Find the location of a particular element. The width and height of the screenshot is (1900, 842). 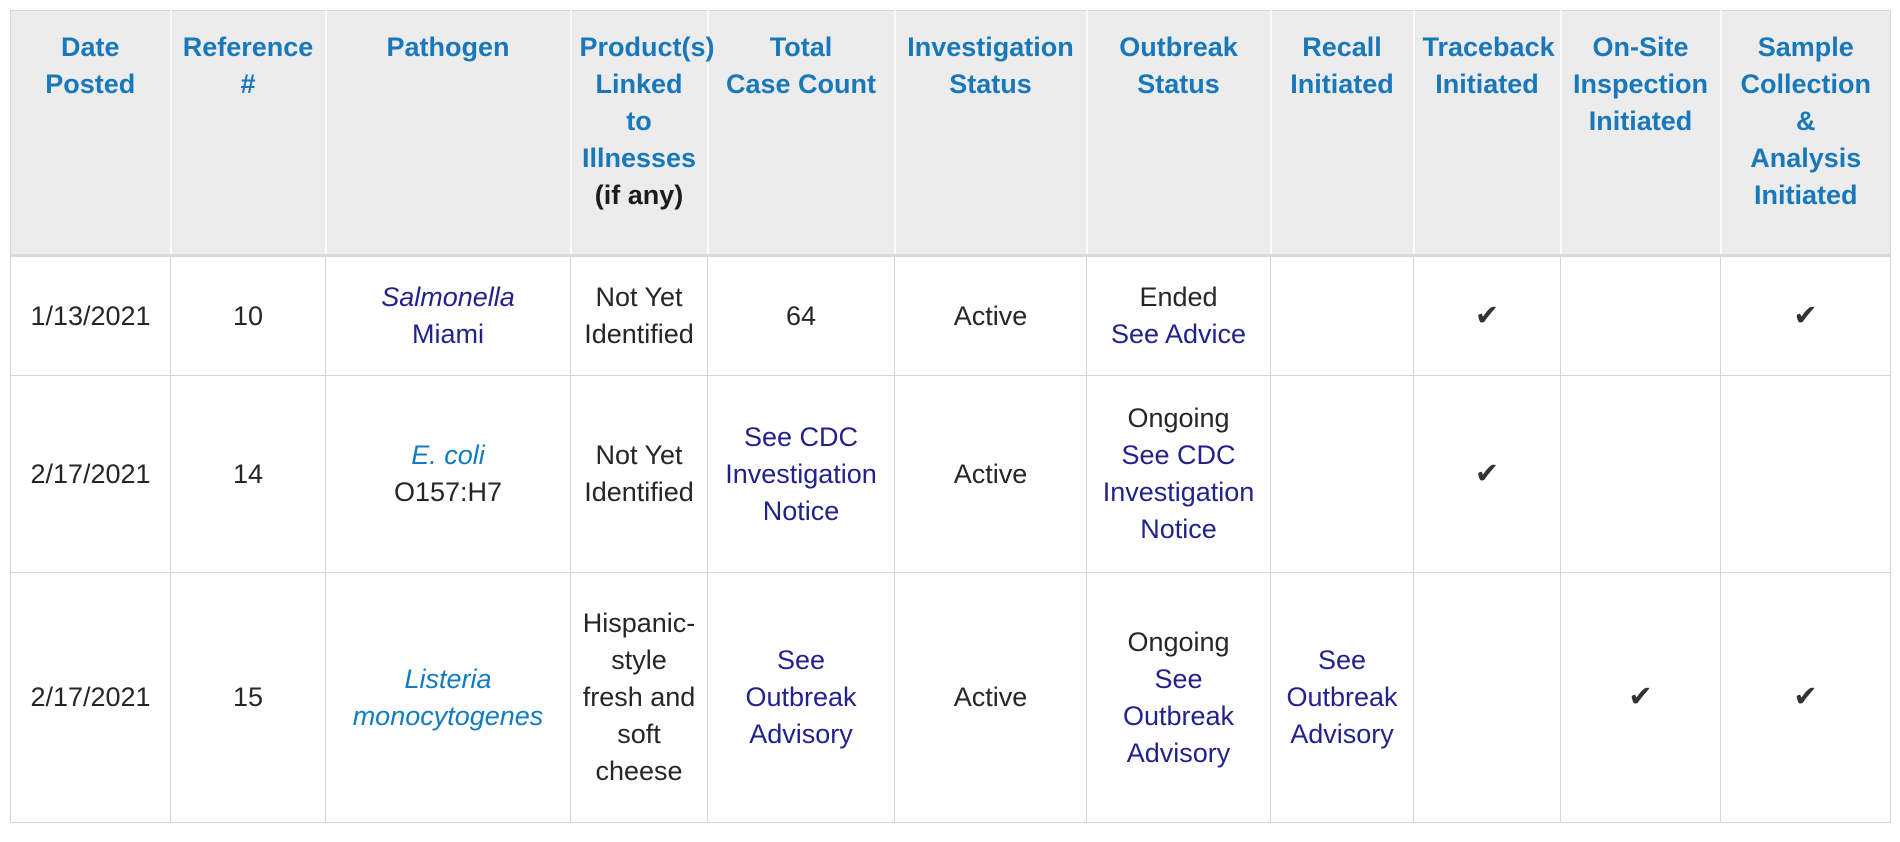

outbreak-status-link: See CDC Investigation Notice is located at coordinates (1178, 492).